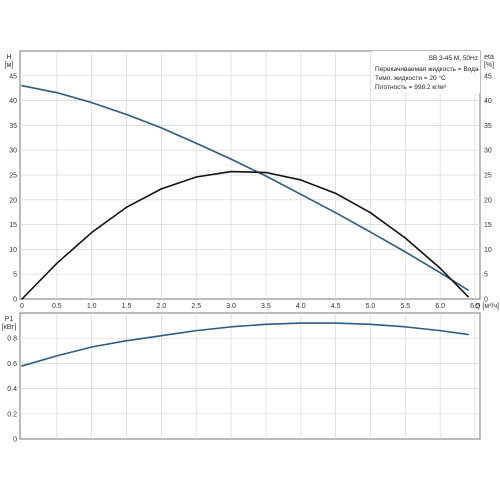  Describe the element at coordinates (486, 300) in the screenshot. I see `y2-tick-label: 0` at that location.